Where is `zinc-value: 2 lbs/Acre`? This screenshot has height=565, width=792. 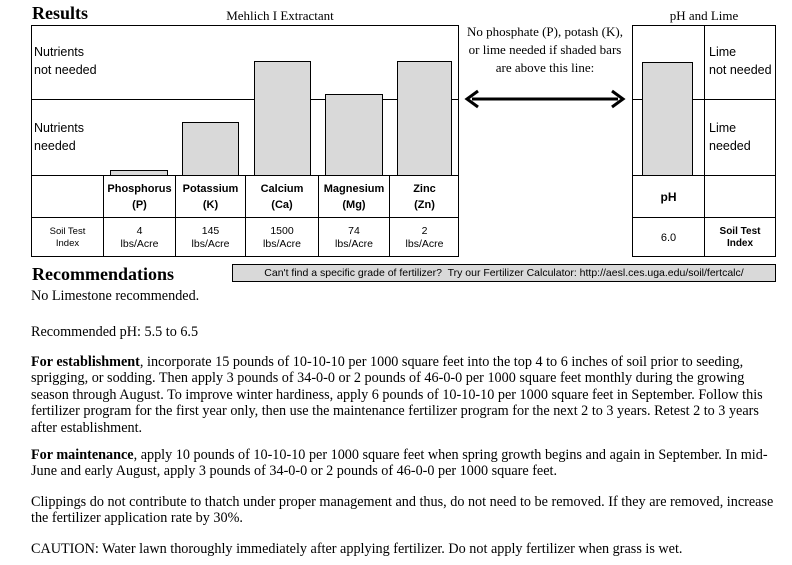
zinc-value: 2 lbs/Acre is located at coordinates (424, 237).